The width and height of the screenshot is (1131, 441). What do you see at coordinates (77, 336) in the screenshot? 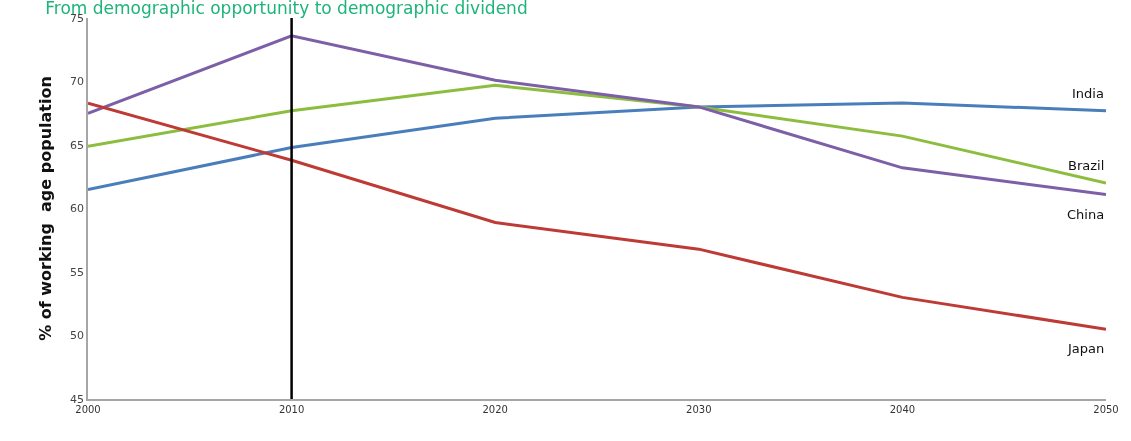
I see `y-tick-label: 50` at bounding box center [77, 336].